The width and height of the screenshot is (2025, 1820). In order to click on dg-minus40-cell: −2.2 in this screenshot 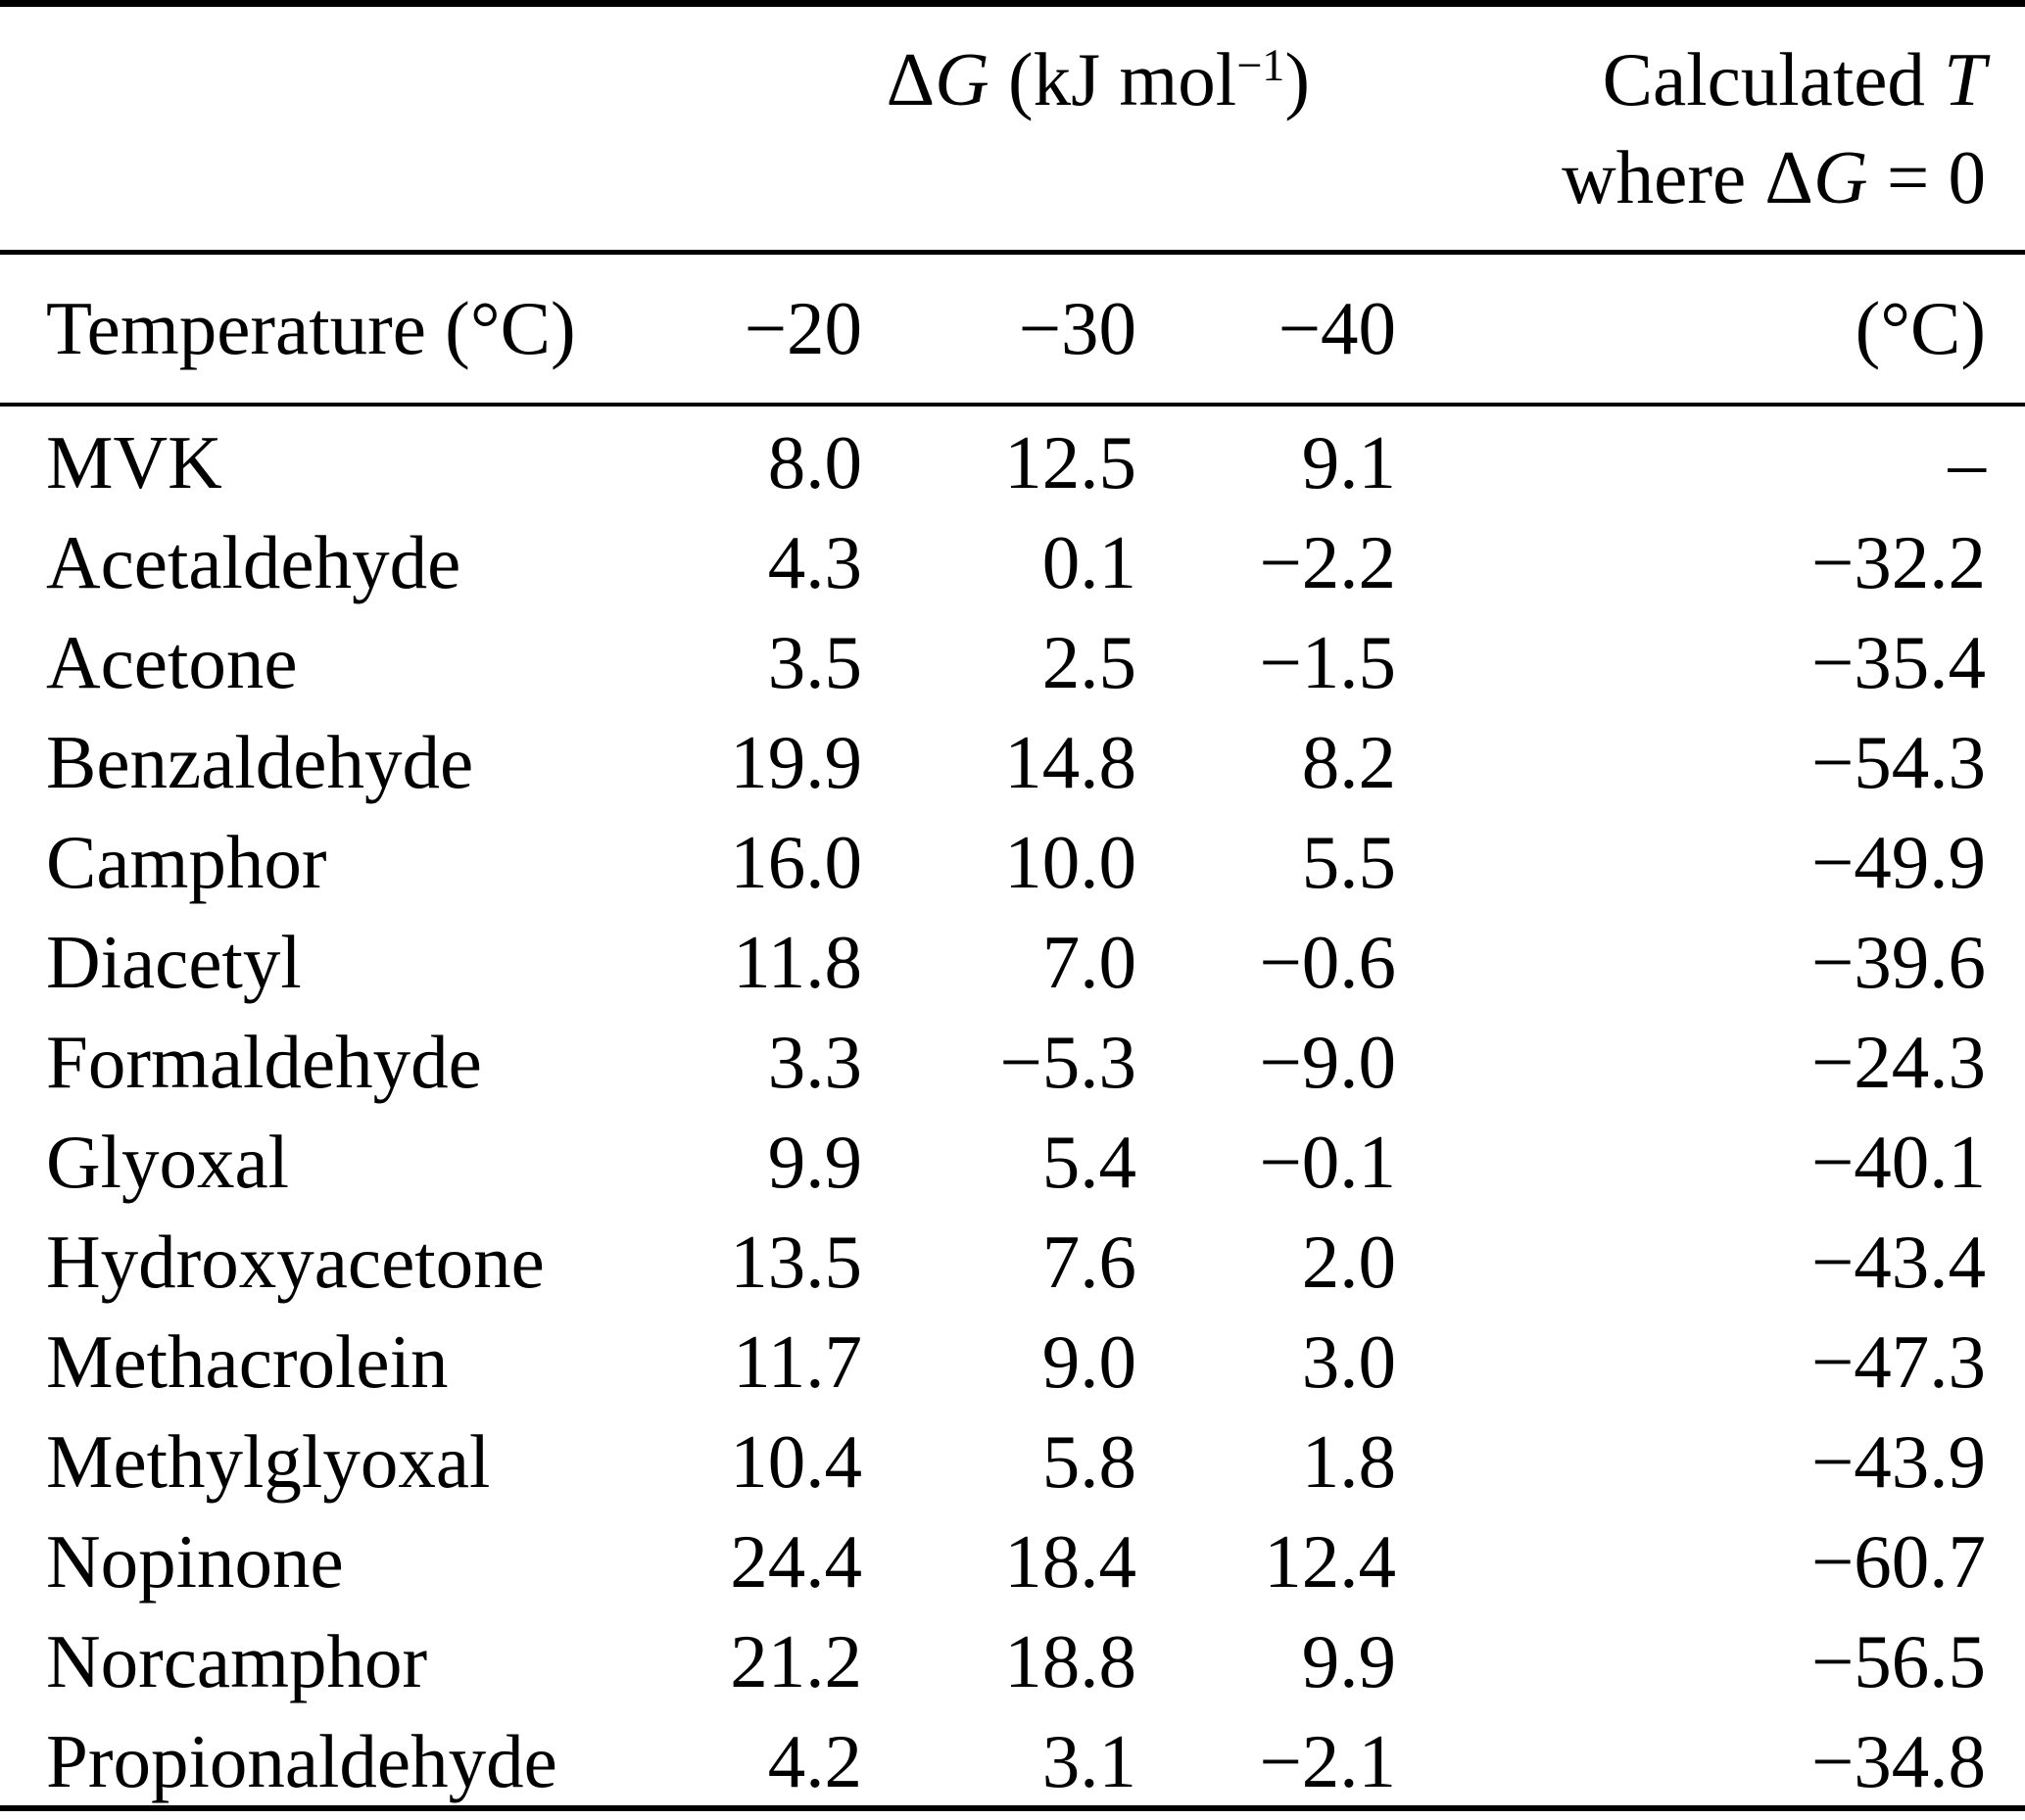, I will do `click(1327, 561)`.